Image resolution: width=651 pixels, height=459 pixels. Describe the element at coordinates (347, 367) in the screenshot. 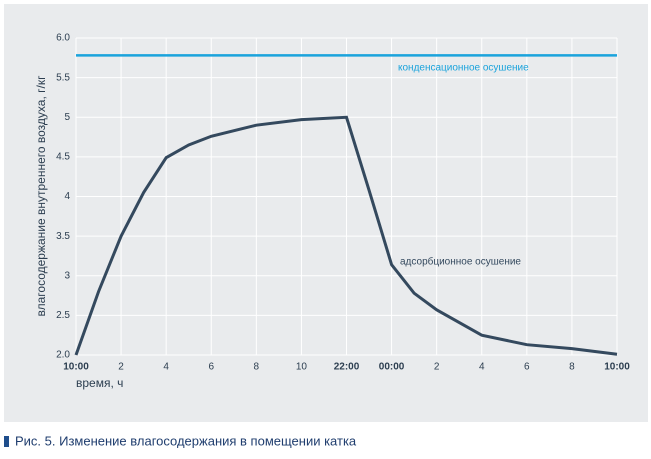

I see `x-tick-label: 22:00` at that location.